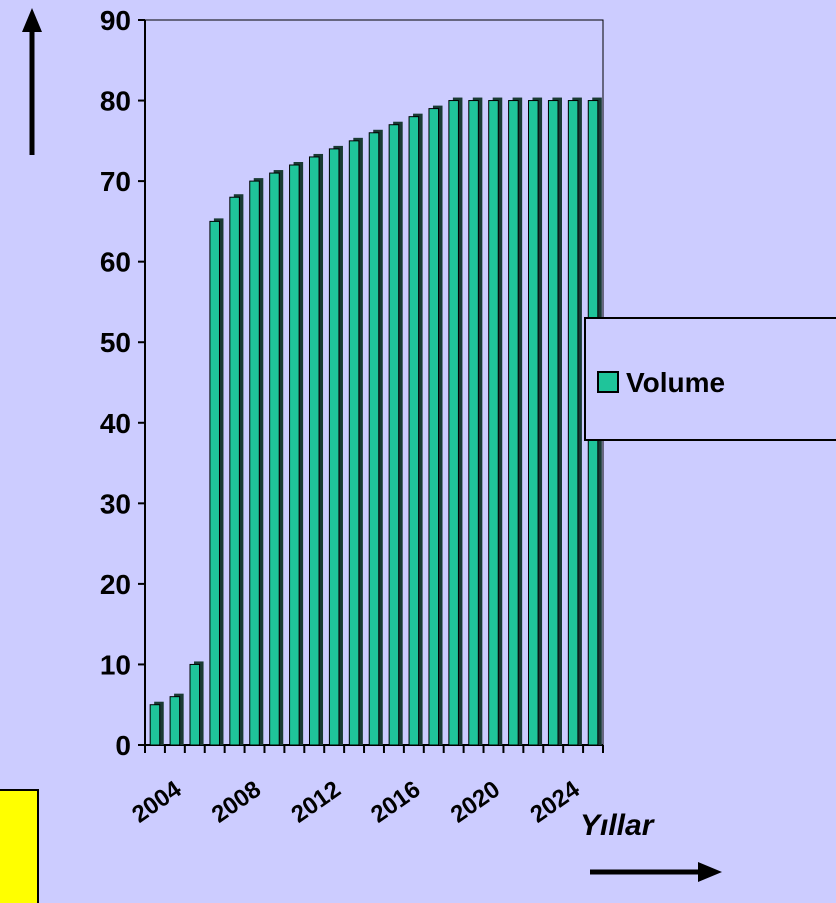  What do you see at coordinates (618, 825) in the screenshot?
I see `x-axis-label: Yıllar` at bounding box center [618, 825].